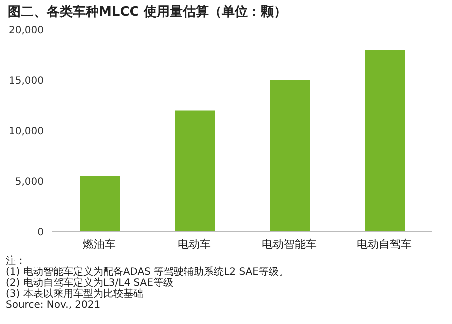 This screenshot has height=324, width=452. I want to click on y-tick-label: 5,000, so click(29, 182).